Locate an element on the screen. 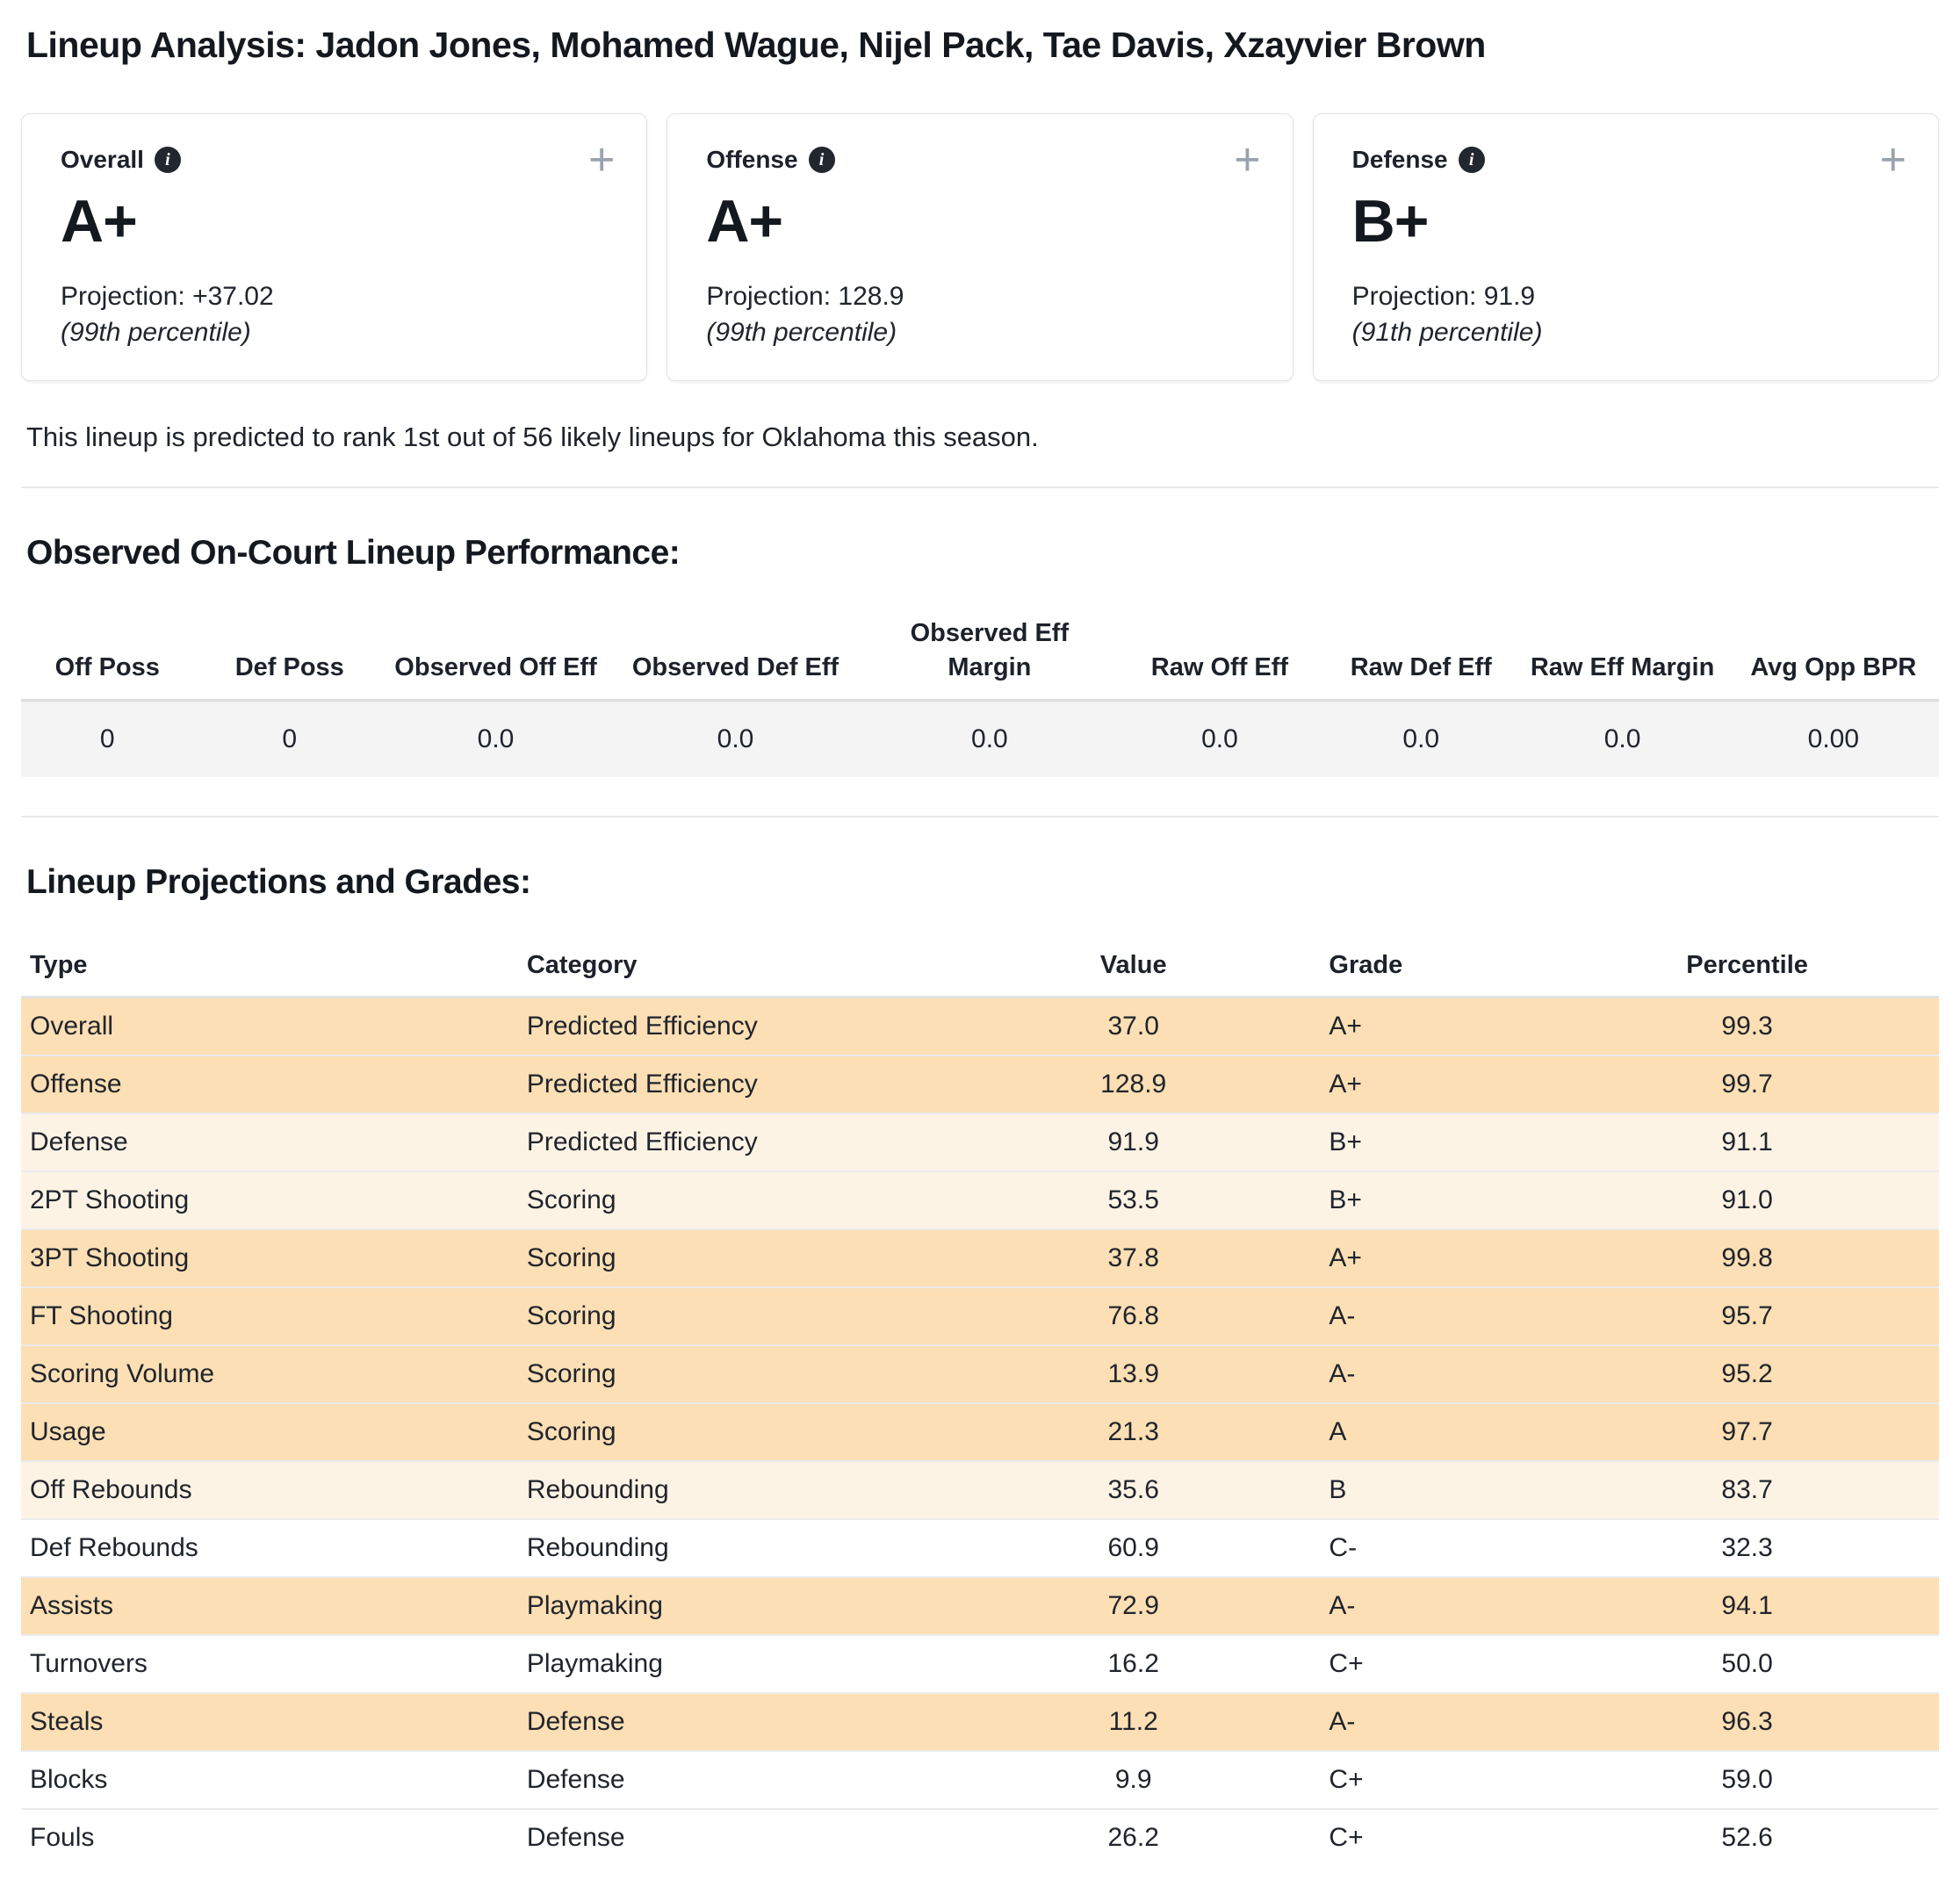 This screenshot has width=1960, height=1902. projection-row: Defense Predicted Efficiency 91.9 B+ 91.1 is located at coordinates (980, 1142).